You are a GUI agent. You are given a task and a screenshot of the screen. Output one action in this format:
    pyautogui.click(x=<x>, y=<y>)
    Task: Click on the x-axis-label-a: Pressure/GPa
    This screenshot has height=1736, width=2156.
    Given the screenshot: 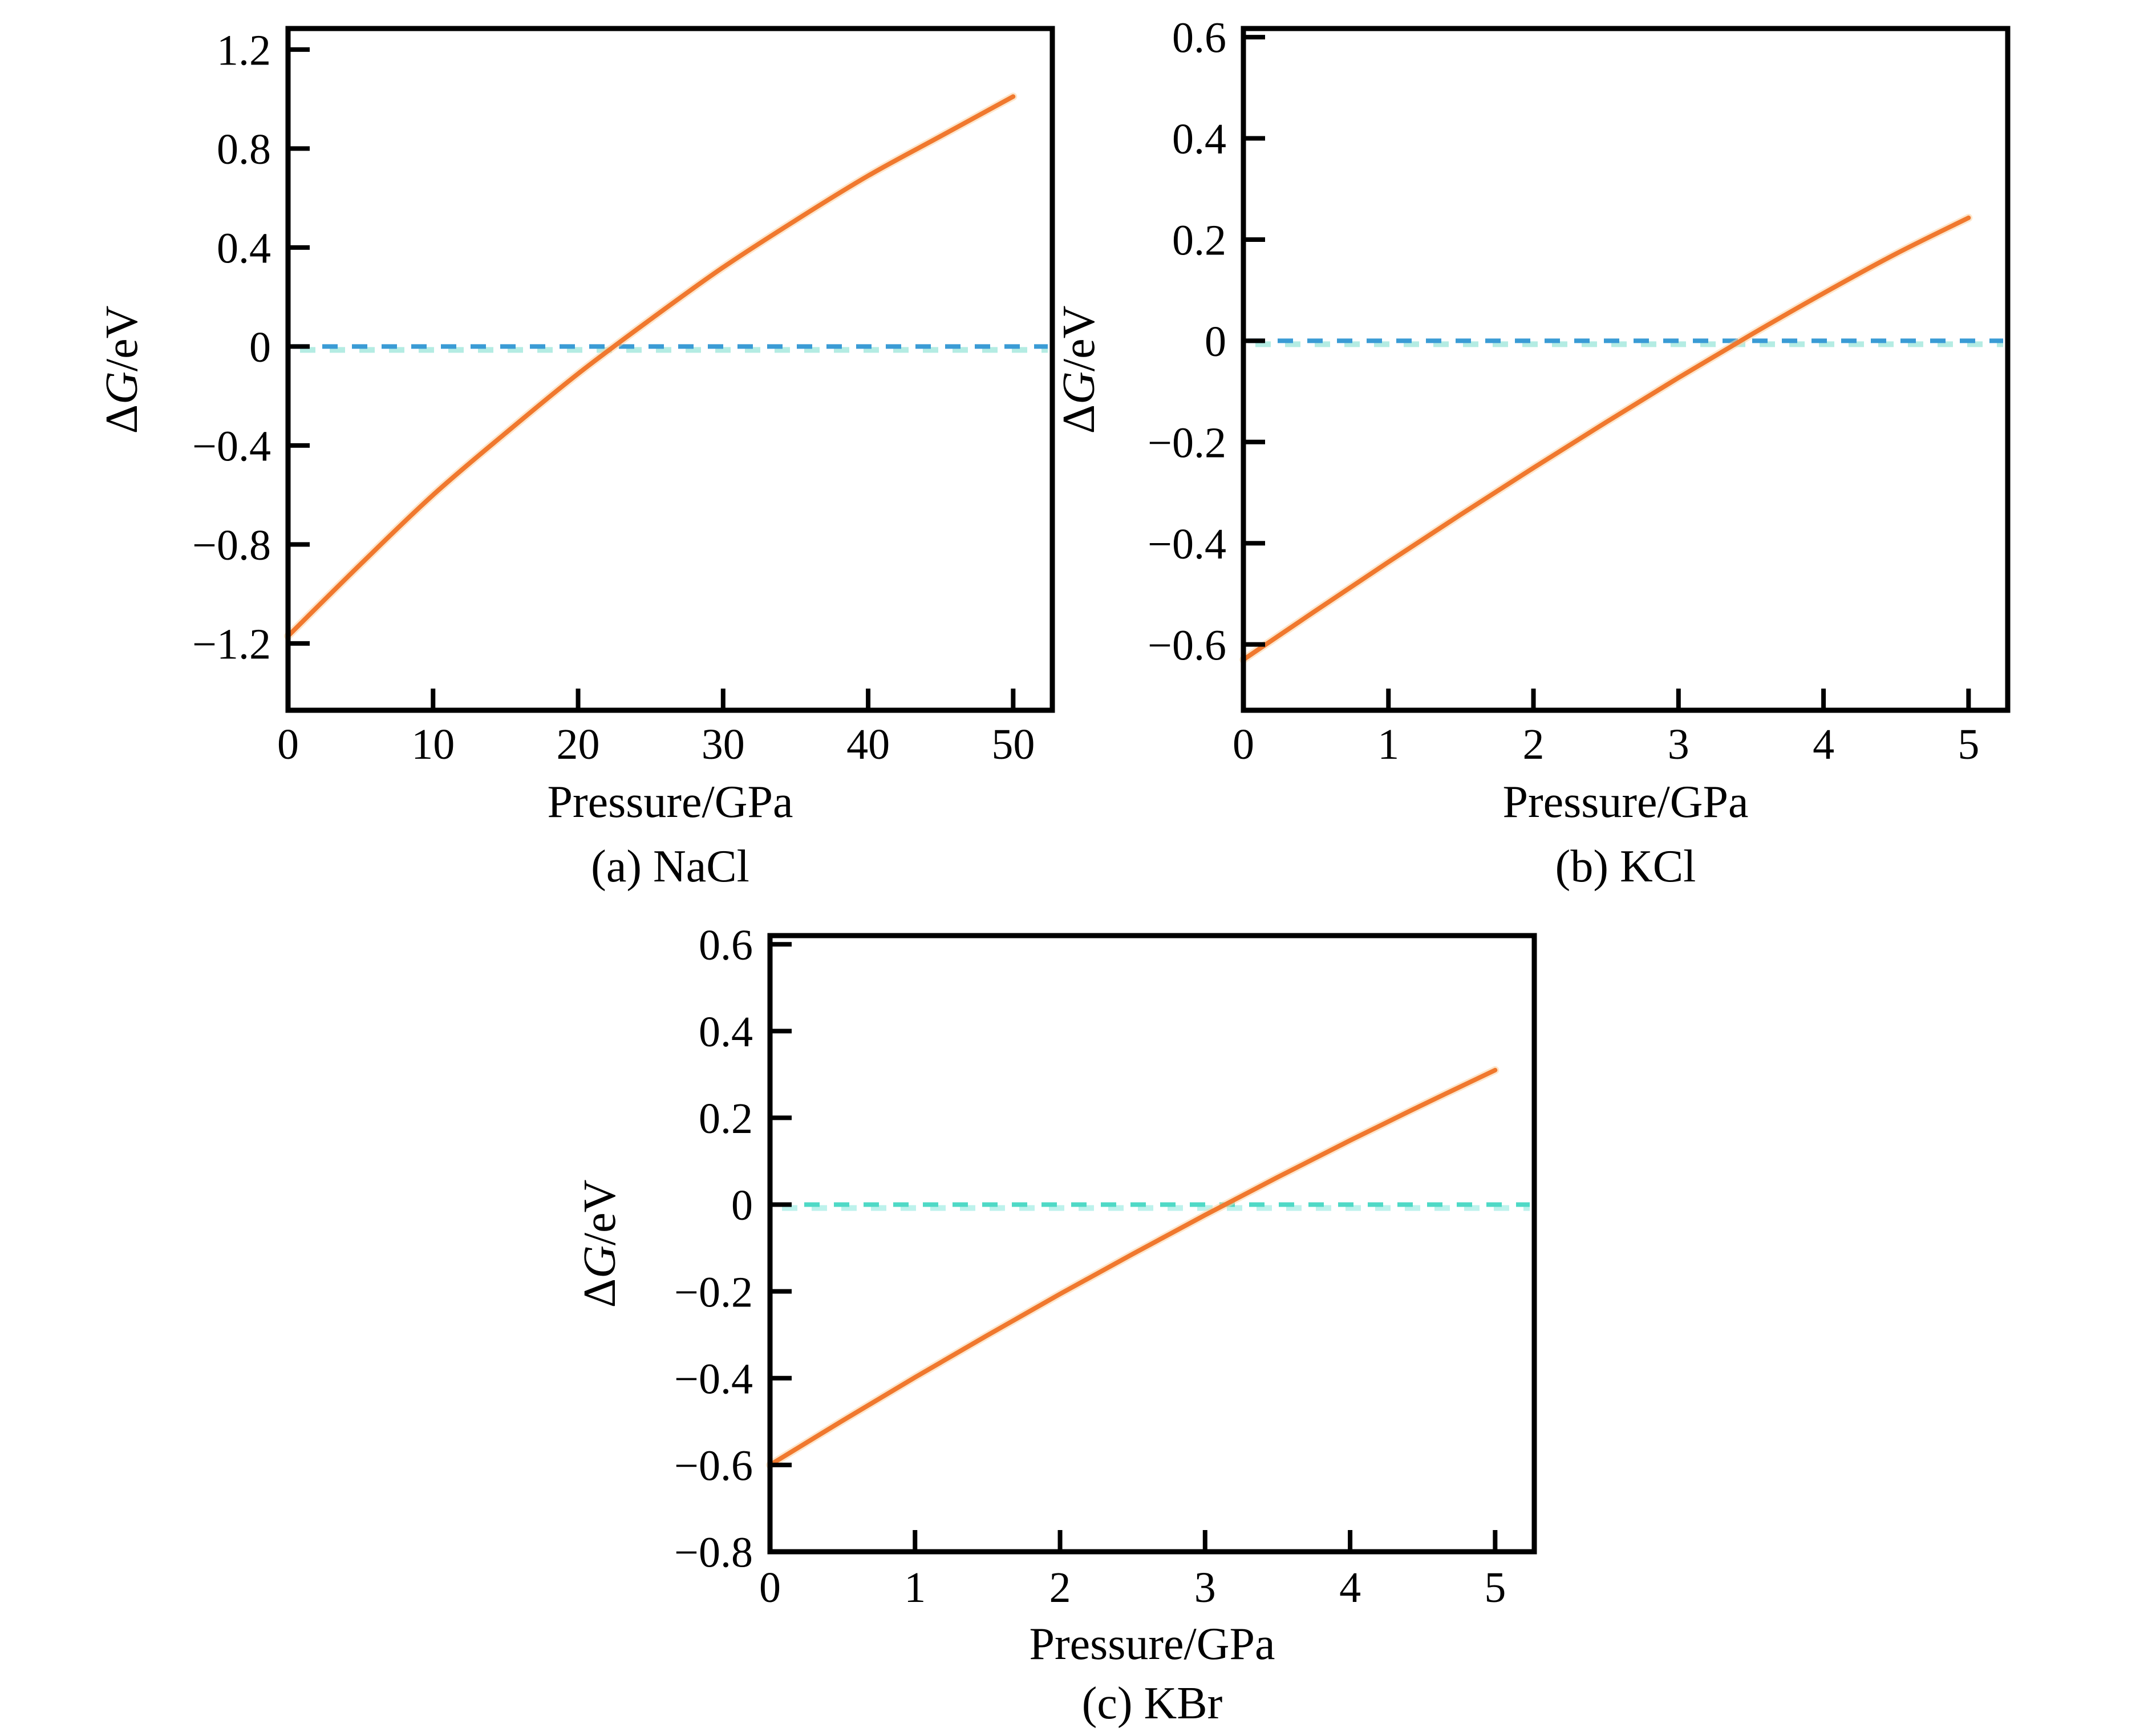 What is the action you would take?
    pyautogui.click(x=670, y=802)
    